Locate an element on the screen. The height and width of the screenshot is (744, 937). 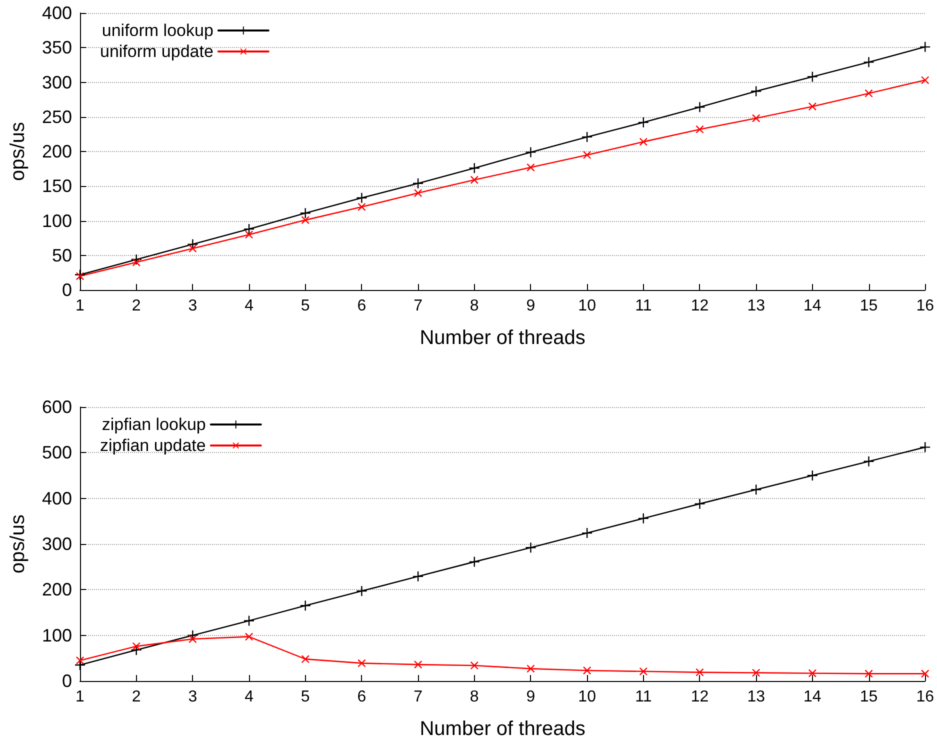
legend-label: zipfian lookup is located at coordinates (154, 424).